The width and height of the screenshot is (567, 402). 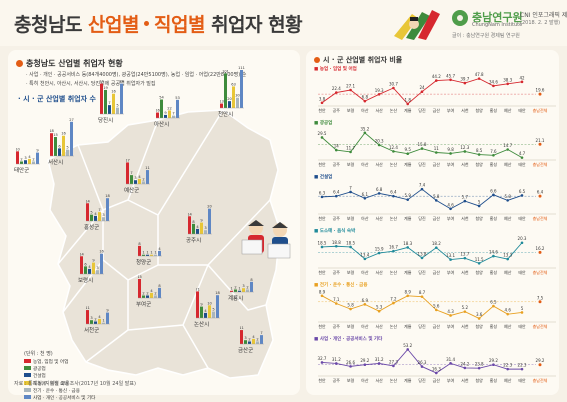 What do you see at coordinates (540, 360) in the screenshot?
I see `average-value: 29.2` at bounding box center [540, 360].